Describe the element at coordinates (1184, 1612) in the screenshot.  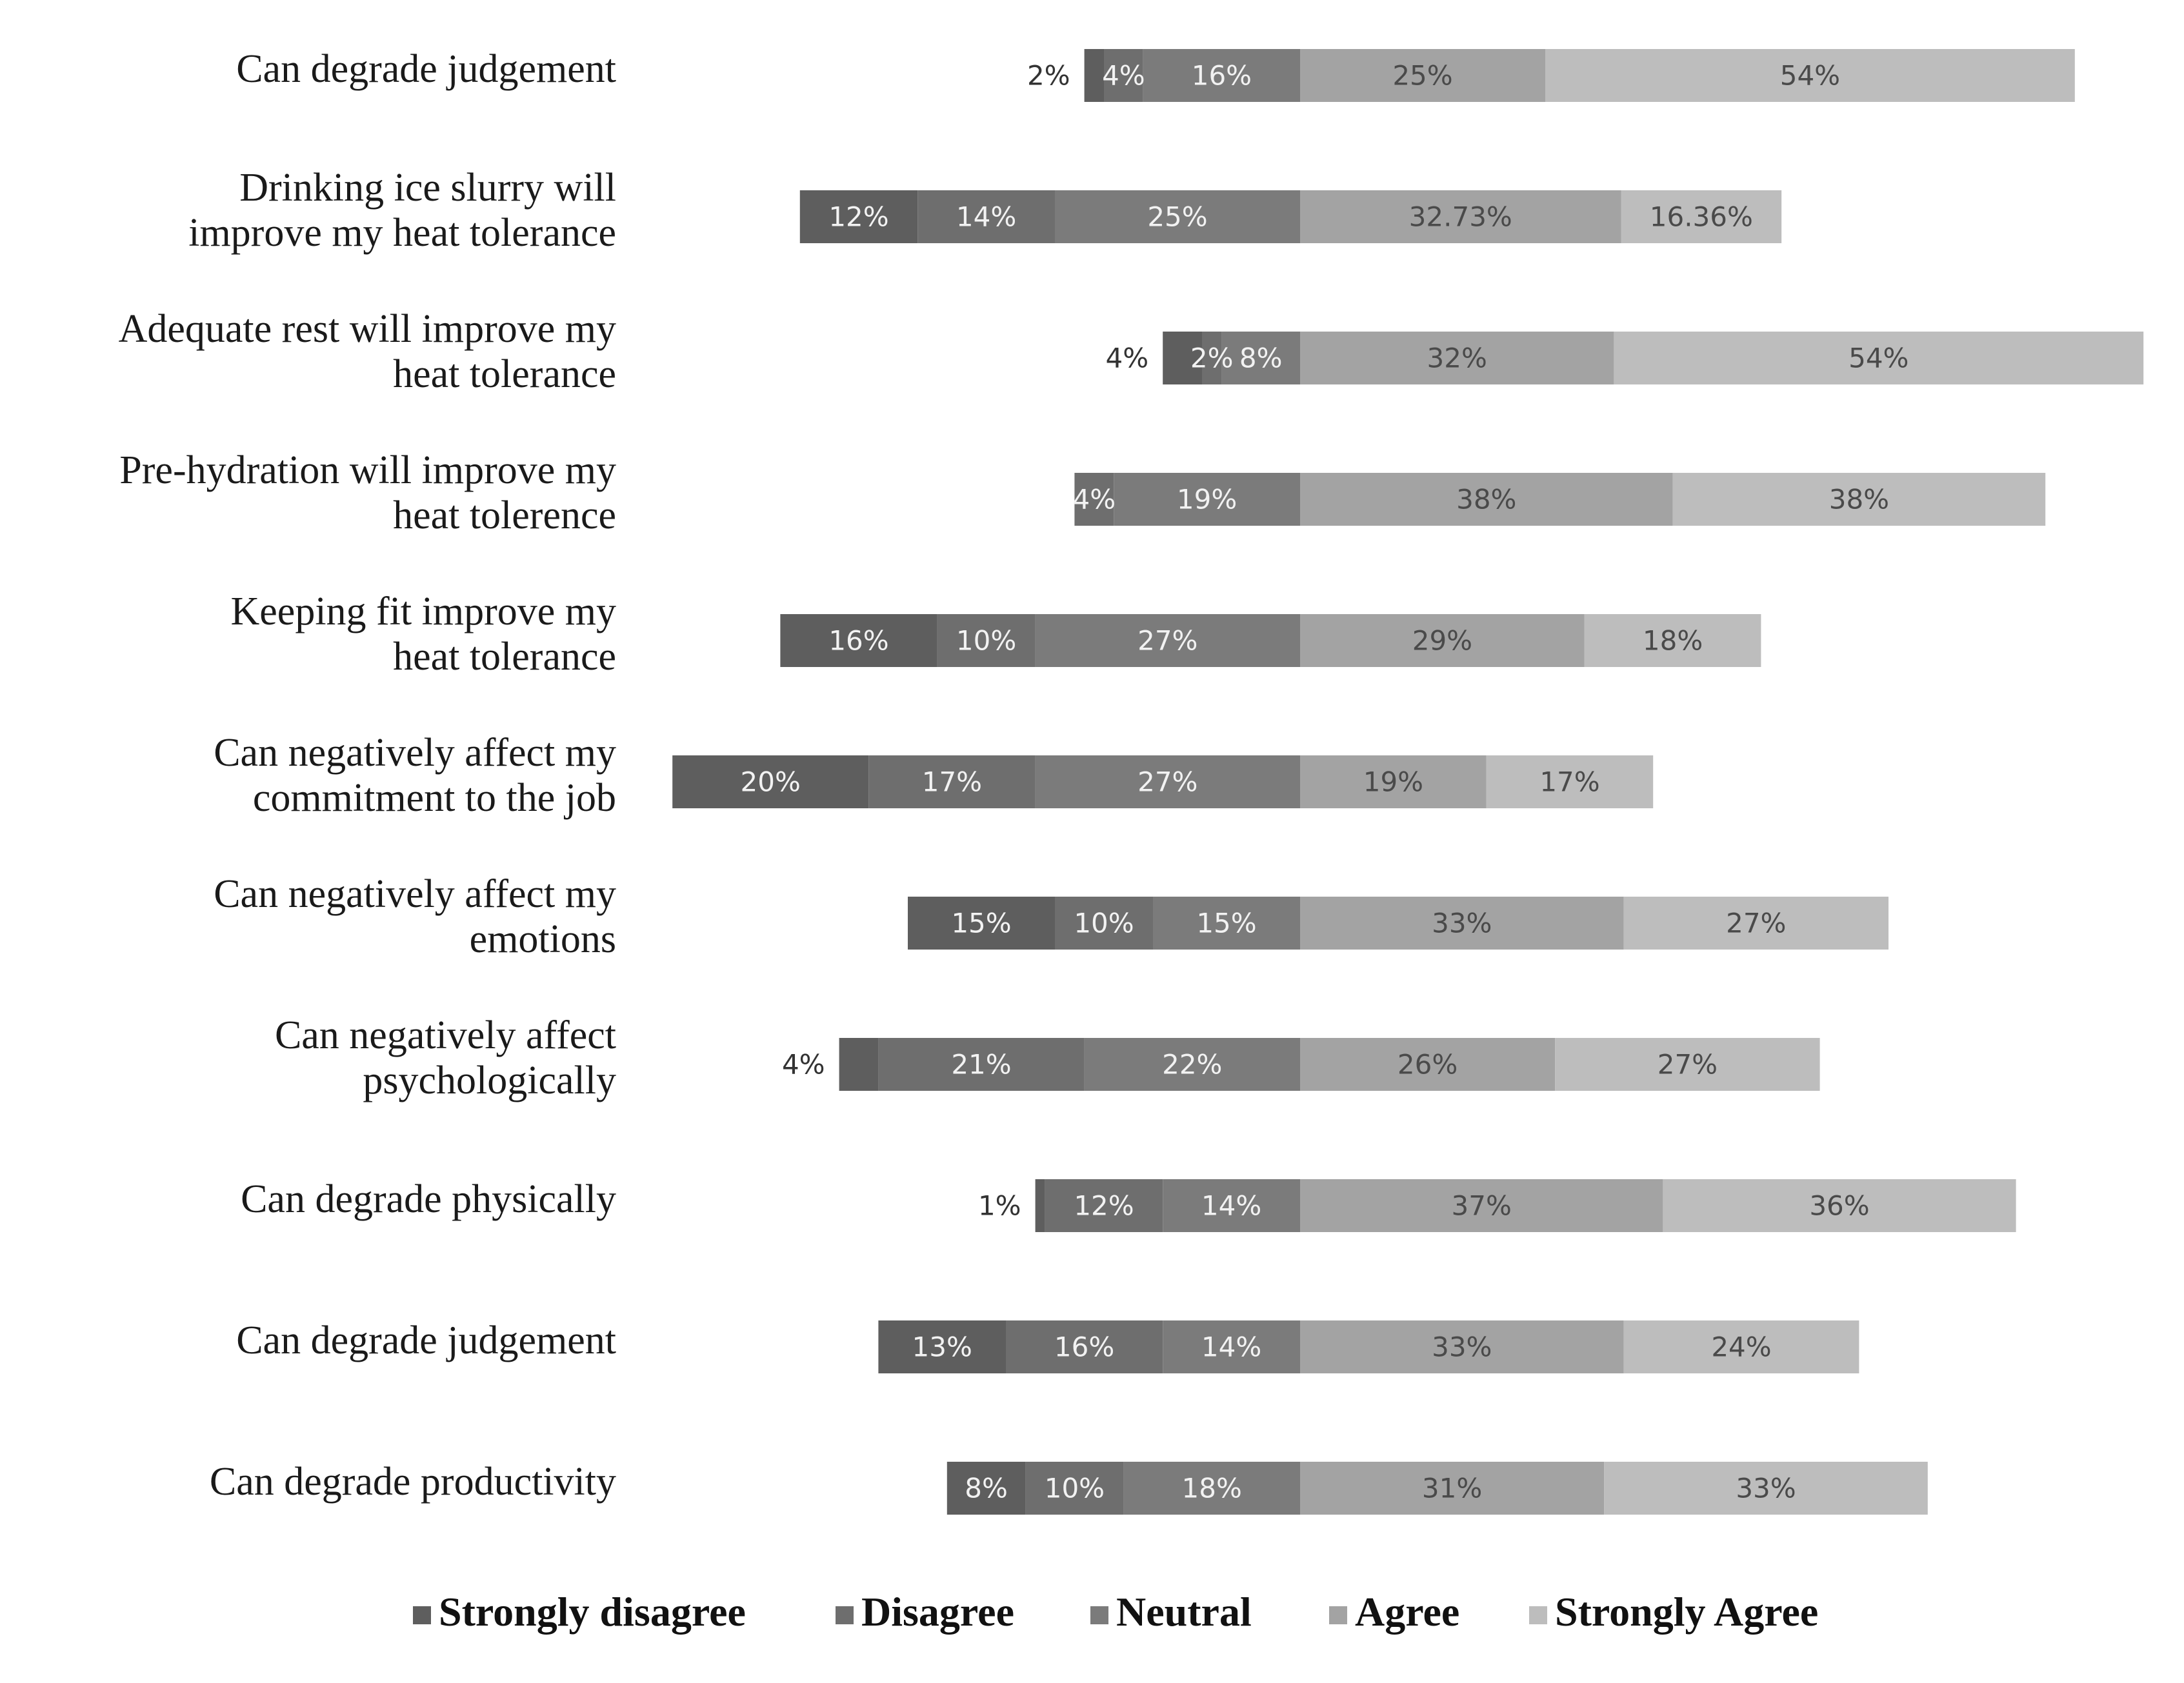
I see `legend-label: Neutral` at that location.